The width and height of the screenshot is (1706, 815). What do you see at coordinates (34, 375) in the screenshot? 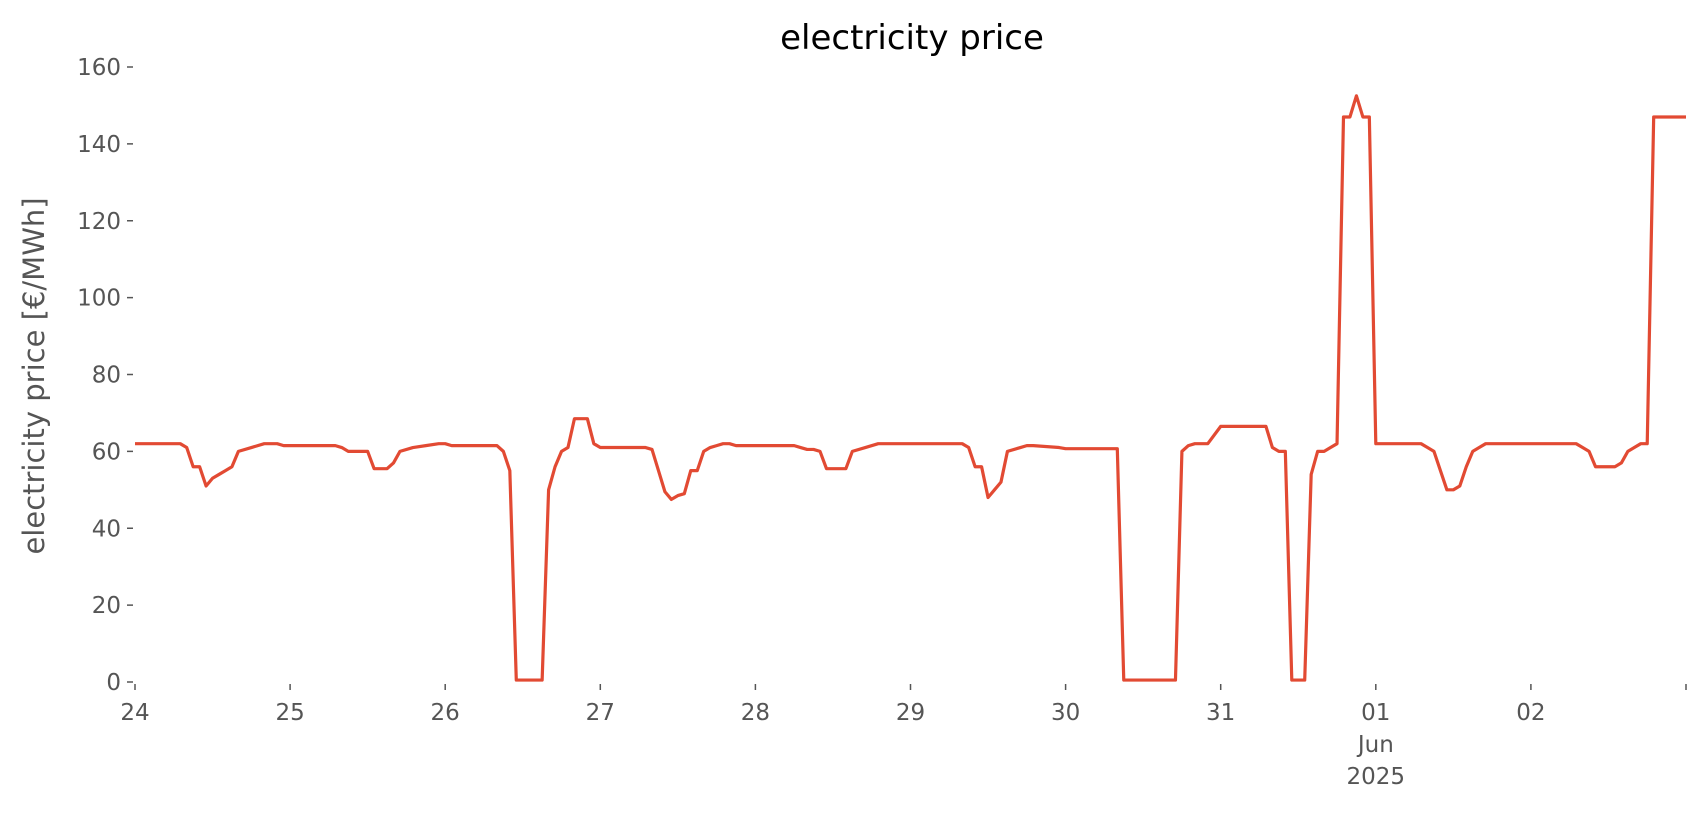
I see `y-axis-label: electricity price [€/MWh]` at bounding box center [34, 375].